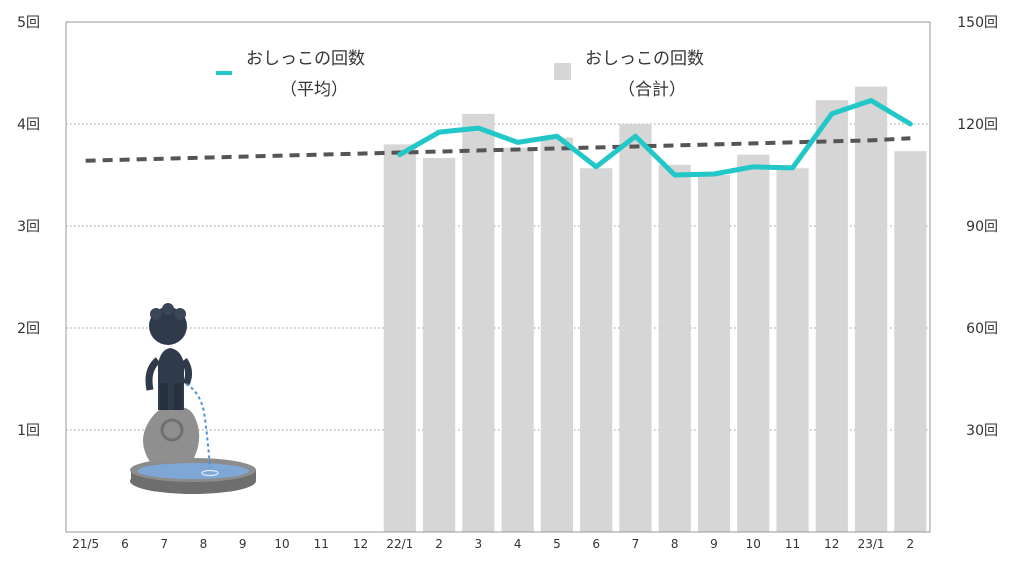  I want to click on x-tick-5: 10, so click(281, 544).